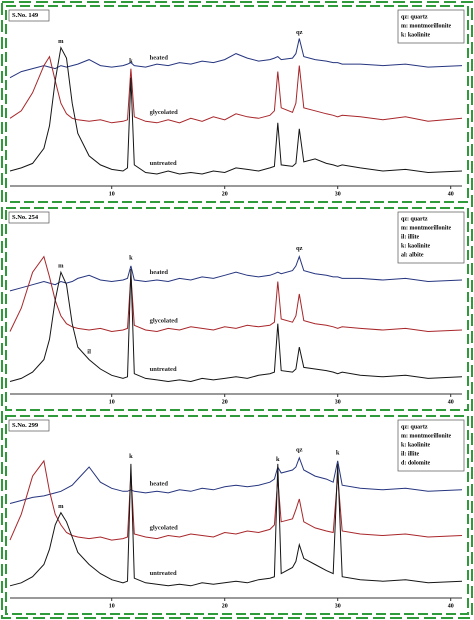 This screenshot has width=474, height=620. Describe the element at coordinates (89, 351) in the screenshot. I see `peak-label: il` at that location.